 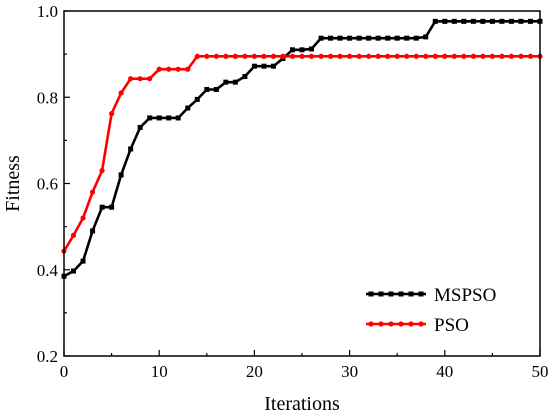 I want to click on y-tick-label: 1.0, so click(x=47, y=11).